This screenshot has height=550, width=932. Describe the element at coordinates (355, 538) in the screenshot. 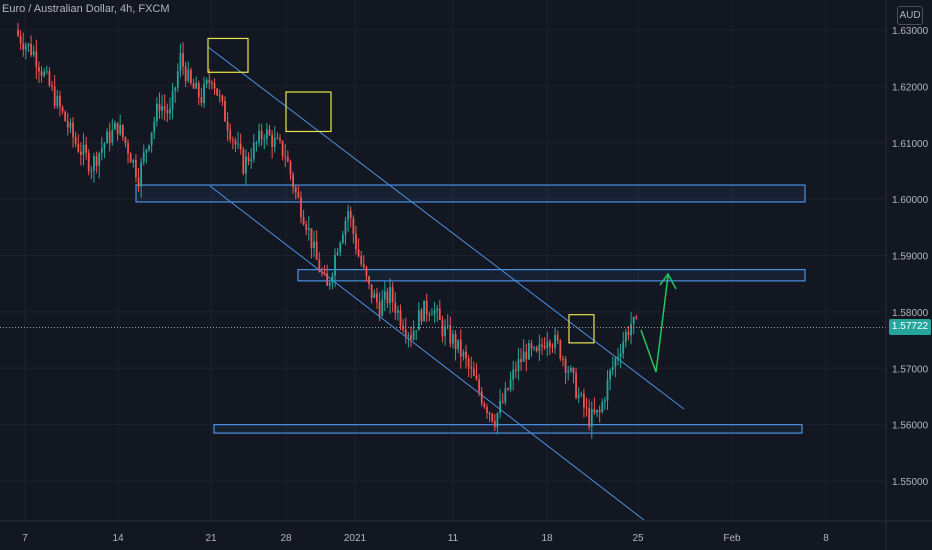

I see `x-tick-label: 2021` at that location.